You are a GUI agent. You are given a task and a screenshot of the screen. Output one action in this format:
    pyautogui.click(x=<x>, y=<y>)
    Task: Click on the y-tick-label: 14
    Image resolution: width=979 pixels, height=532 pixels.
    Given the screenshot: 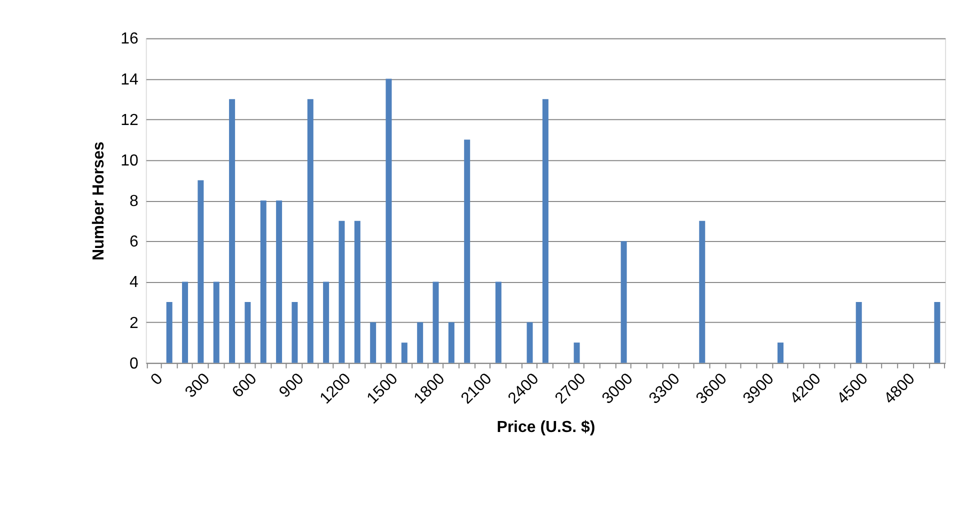 What is the action you would take?
    pyautogui.click(x=129, y=79)
    